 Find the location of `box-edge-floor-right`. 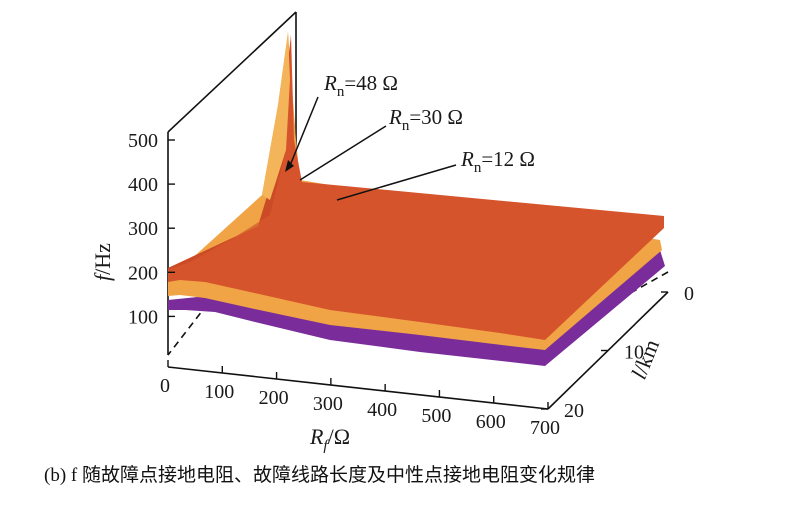

box-edge-floor-right is located at coordinates (643, 286).